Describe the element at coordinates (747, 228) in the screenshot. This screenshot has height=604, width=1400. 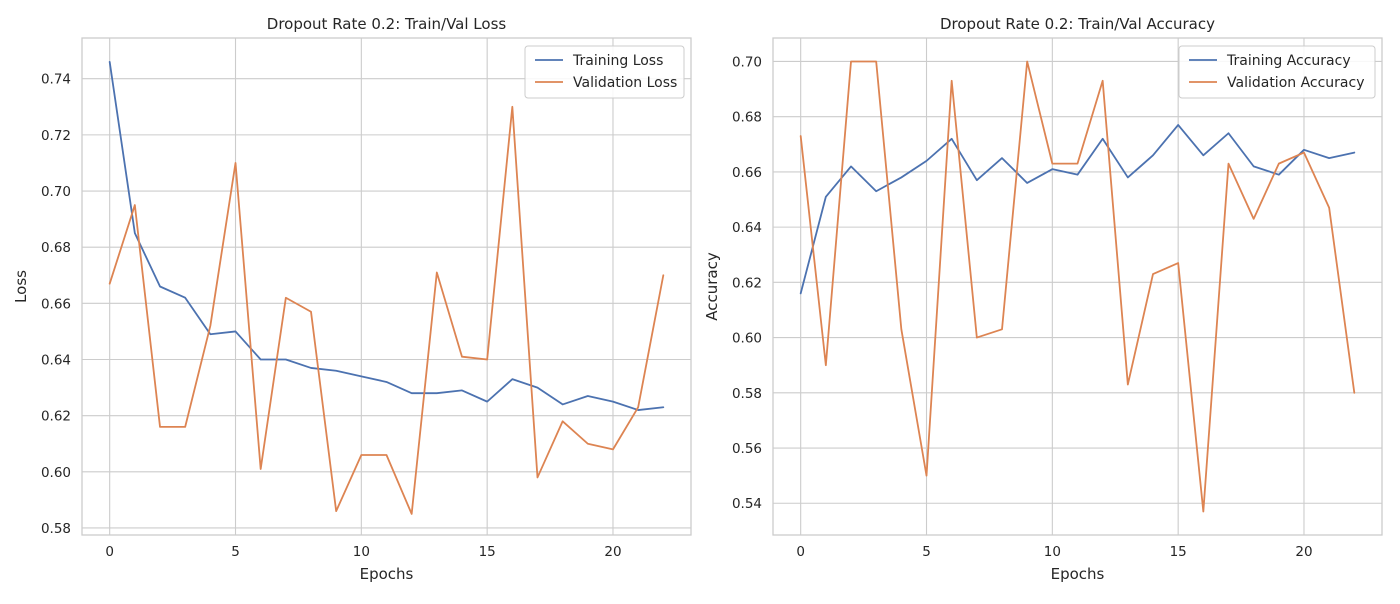
I see `chart-2-ytick-label: 0.64` at that location.